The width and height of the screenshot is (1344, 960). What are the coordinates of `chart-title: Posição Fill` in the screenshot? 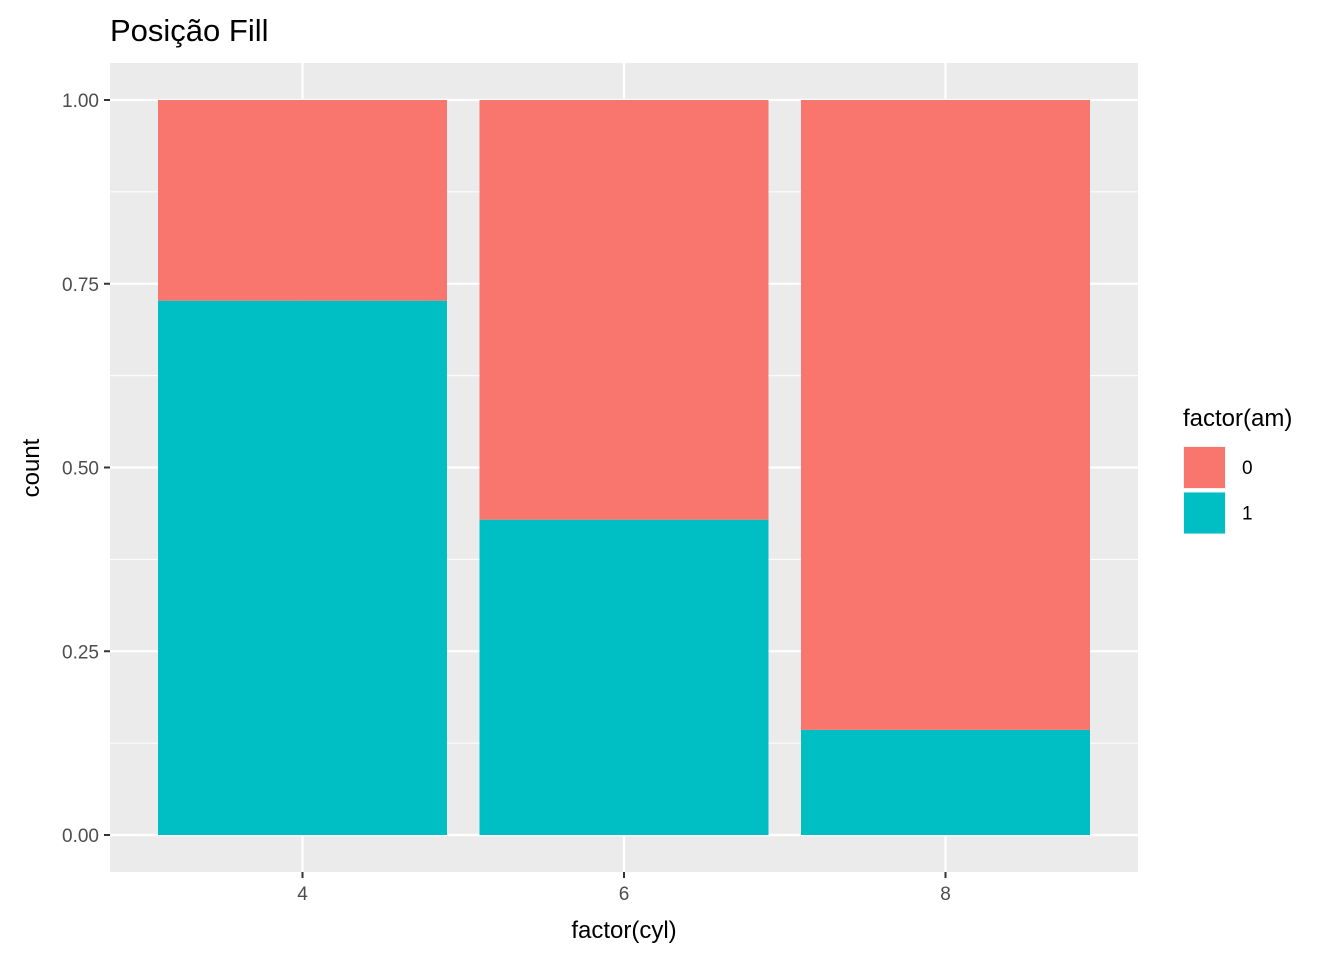 It's located at (189, 30).